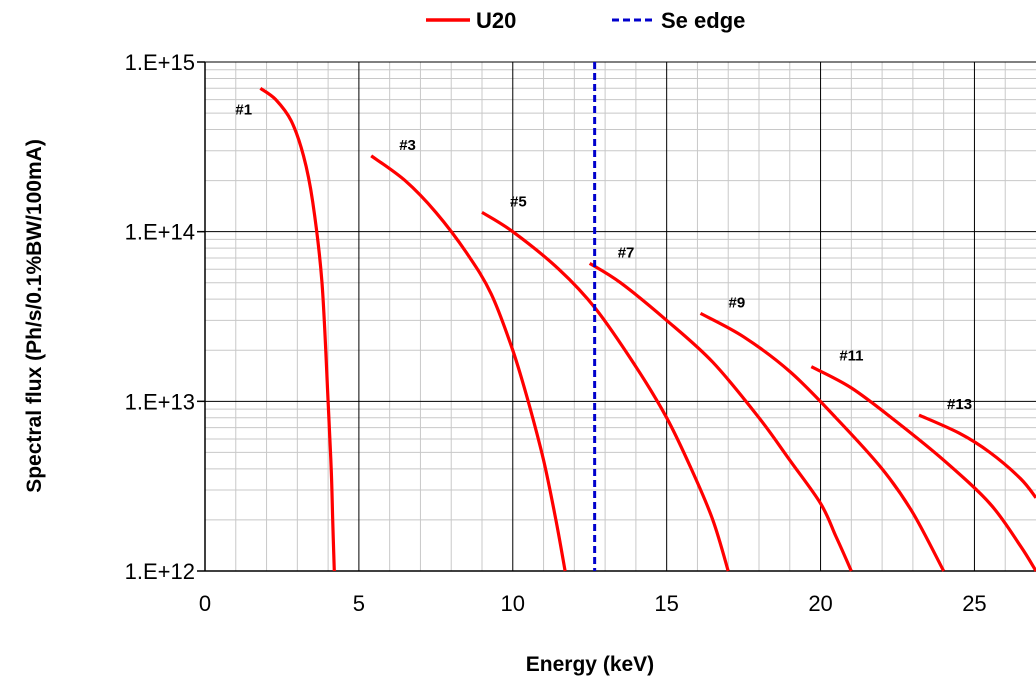 This screenshot has height=677, width=1036. I want to click on u20-harmonic-13-curve, so click(977, 456).